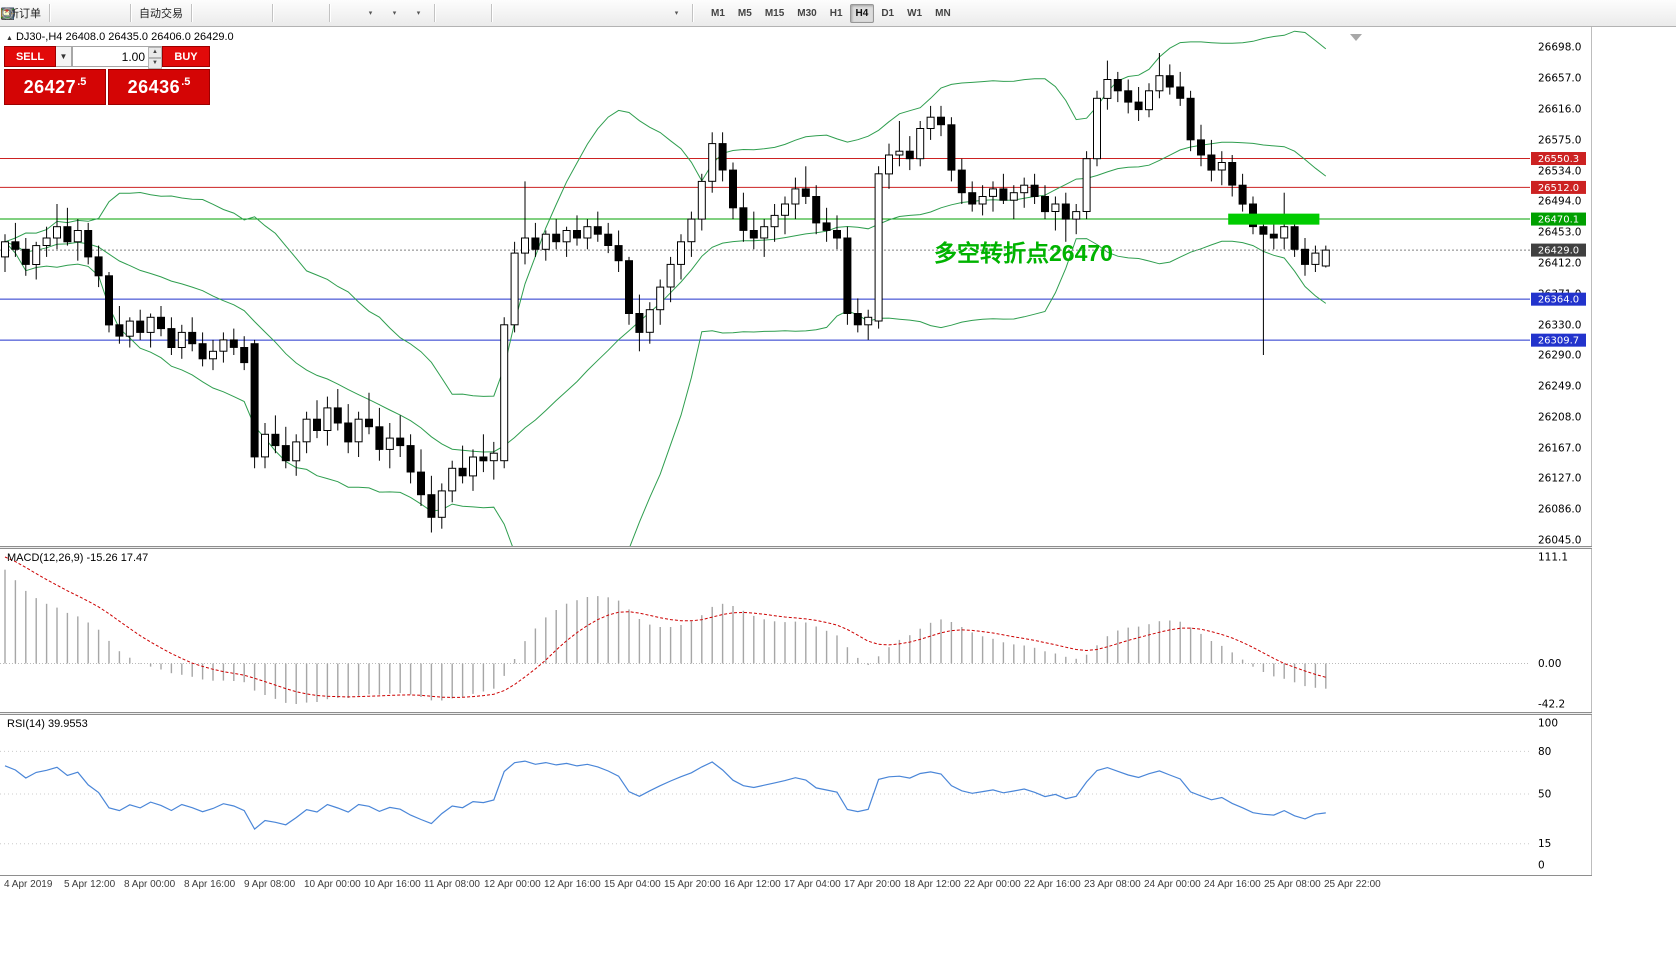 The height and width of the screenshot is (954, 1676). I want to click on svg-text: 26330.0, so click(1559, 325).